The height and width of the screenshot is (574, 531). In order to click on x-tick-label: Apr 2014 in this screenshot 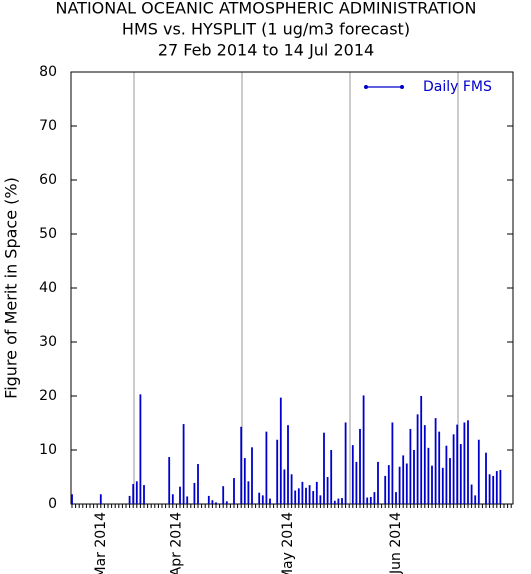, I will do `click(176, 543)`.